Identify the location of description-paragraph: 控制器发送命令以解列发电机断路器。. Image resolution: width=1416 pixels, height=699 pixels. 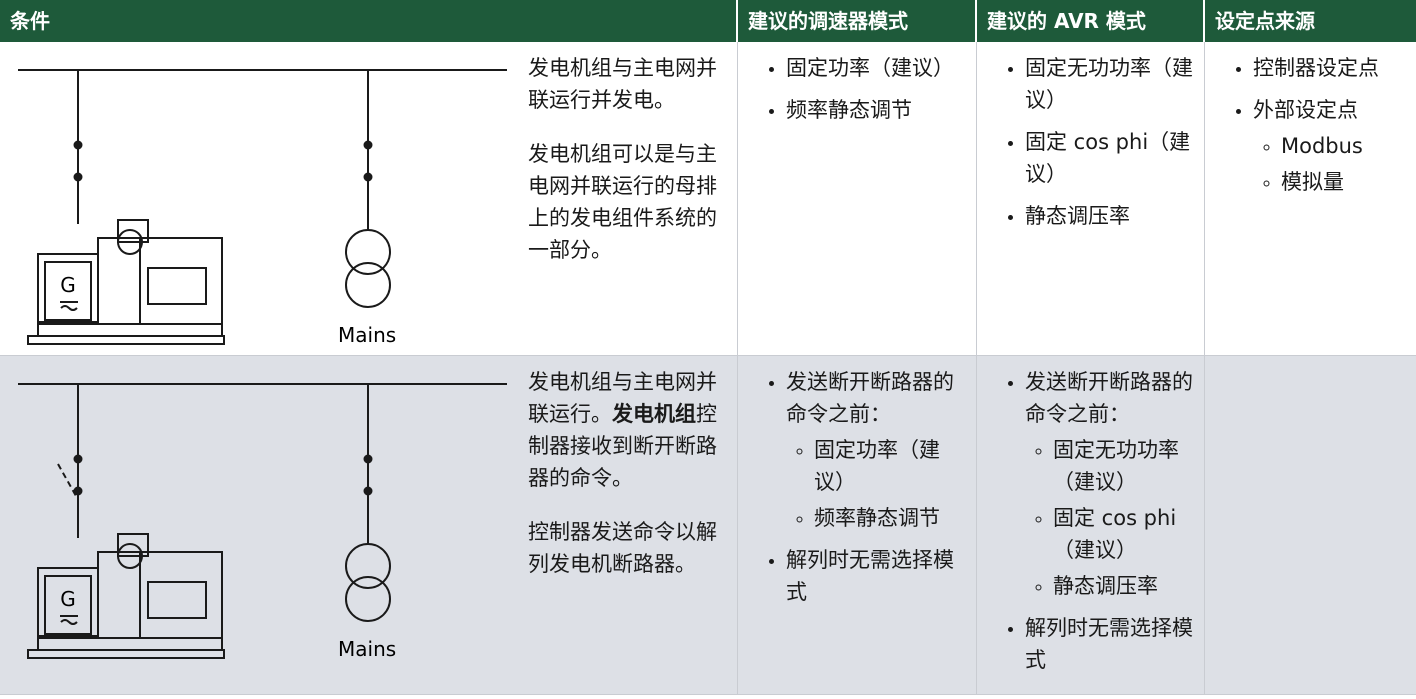
(623, 548).